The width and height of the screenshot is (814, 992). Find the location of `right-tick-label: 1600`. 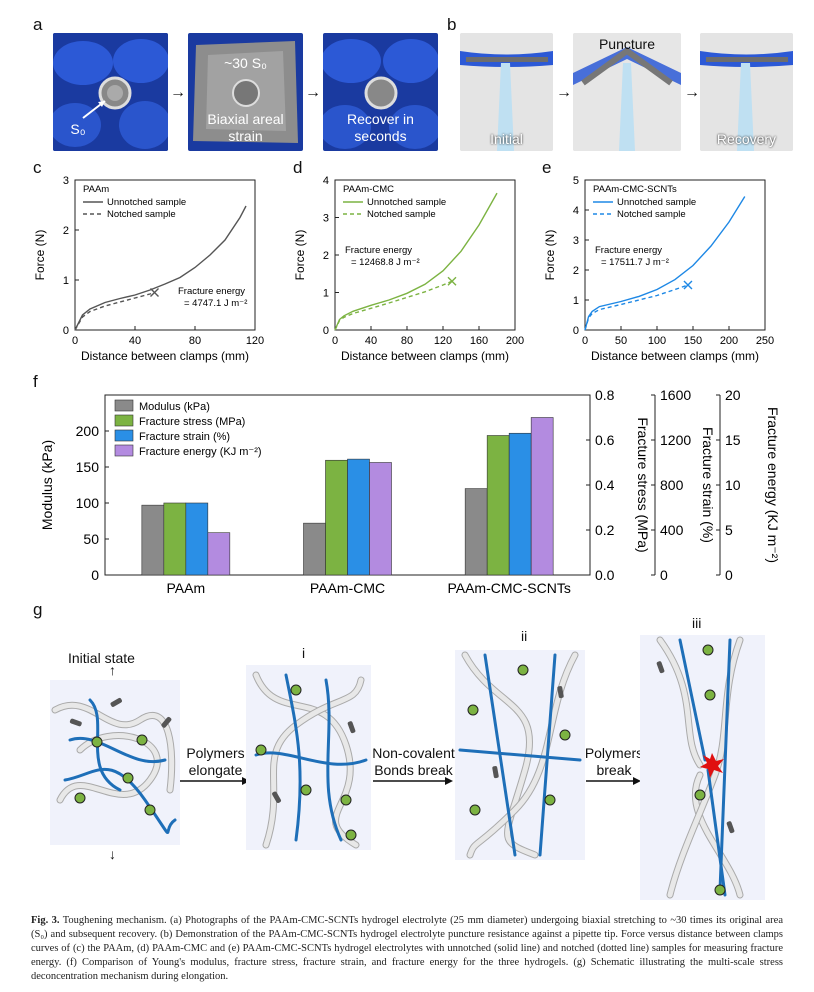

right-tick-label: 1600 is located at coordinates (675, 395).